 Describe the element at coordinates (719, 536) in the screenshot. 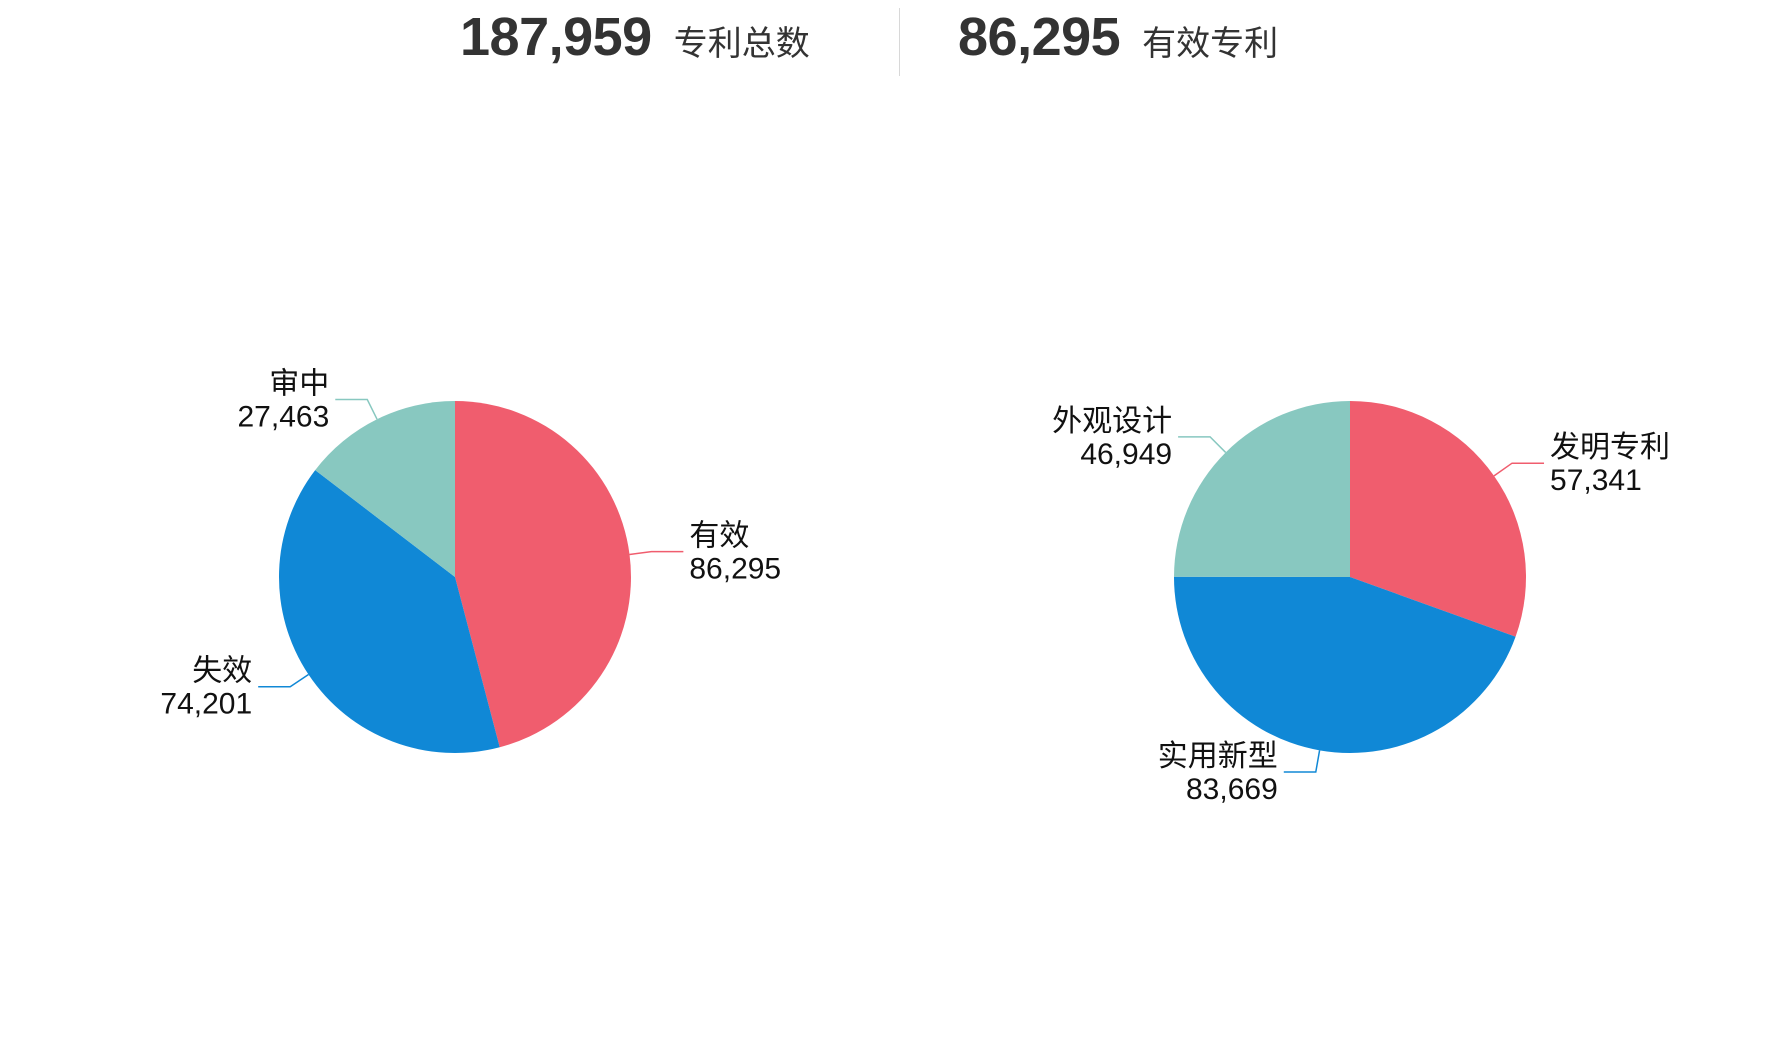

I see `slice-label: 有效` at that location.